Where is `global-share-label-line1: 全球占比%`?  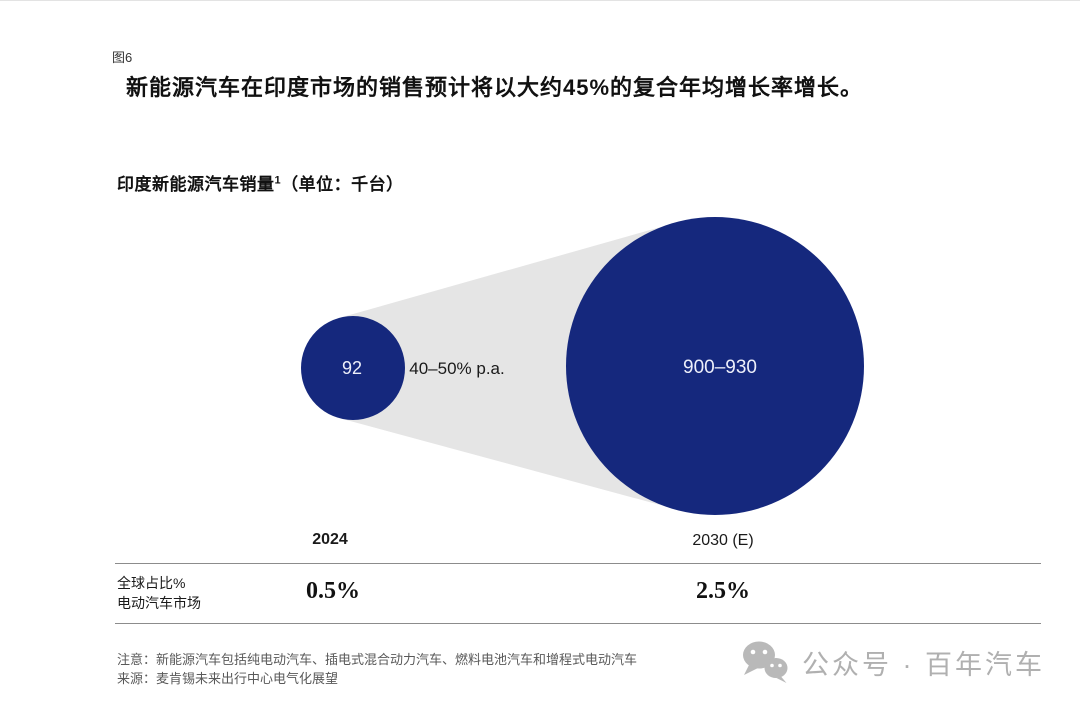 global-share-label-line1: 全球占比% is located at coordinates (151, 583).